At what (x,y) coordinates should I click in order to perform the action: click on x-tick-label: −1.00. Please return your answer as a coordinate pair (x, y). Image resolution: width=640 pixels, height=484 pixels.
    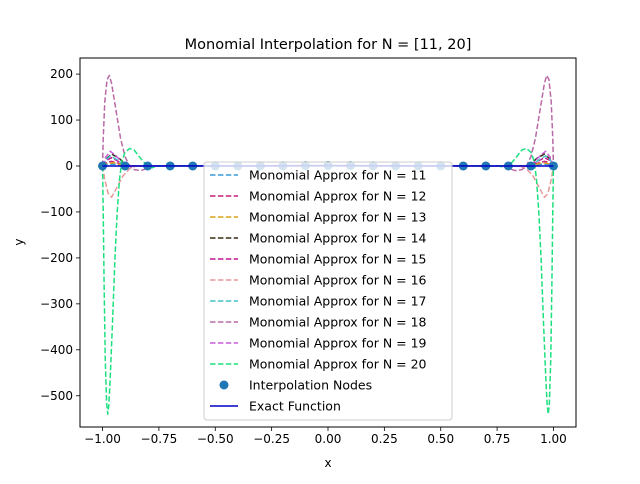
    Looking at the image, I should click on (102, 439).